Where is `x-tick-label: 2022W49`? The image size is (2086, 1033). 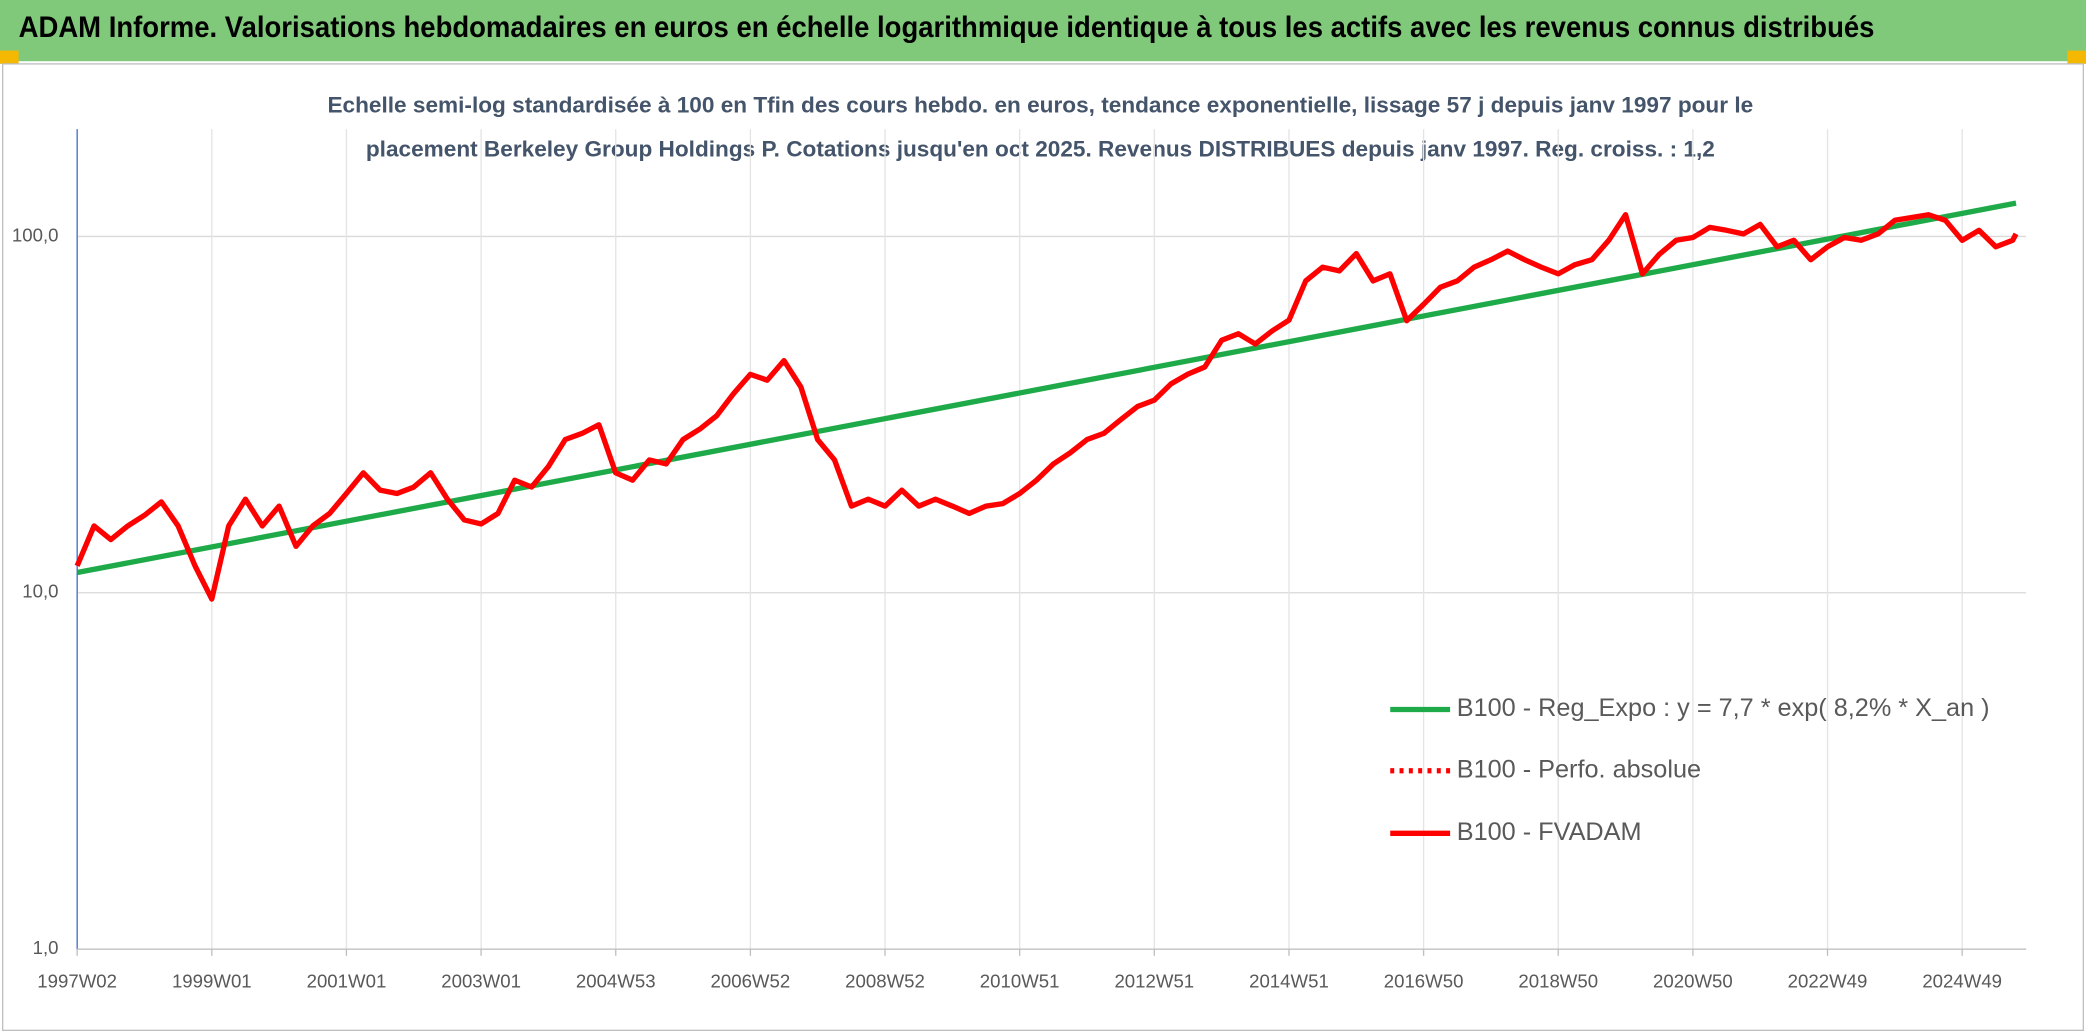
x-tick-label: 2022W49 is located at coordinates (1828, 980).